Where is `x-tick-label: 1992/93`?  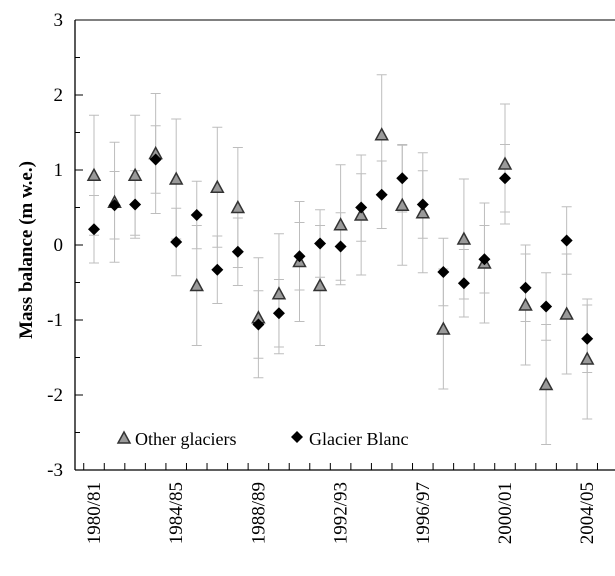 x-tick-label: 1992/93 is located at coordinates (341, 513).